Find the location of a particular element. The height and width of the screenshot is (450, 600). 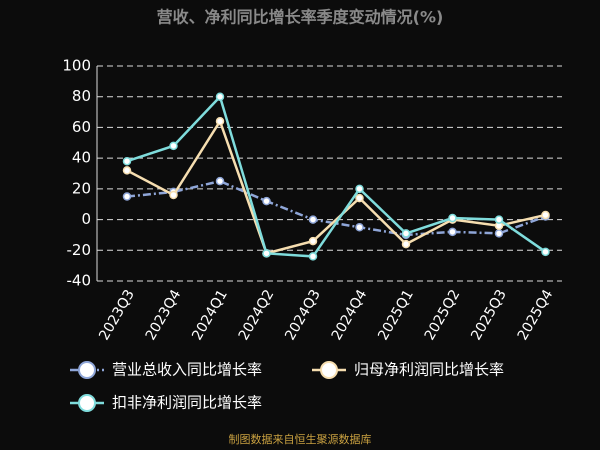

y-tick-label: 60 is located at coordinates (81, 127).